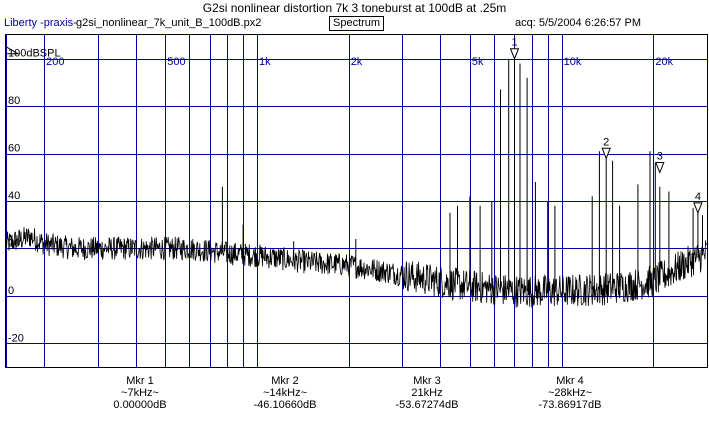  Describe the element at coordinates (11, 291) in the screenshot. I see `y-tick-label: 0` at that location.